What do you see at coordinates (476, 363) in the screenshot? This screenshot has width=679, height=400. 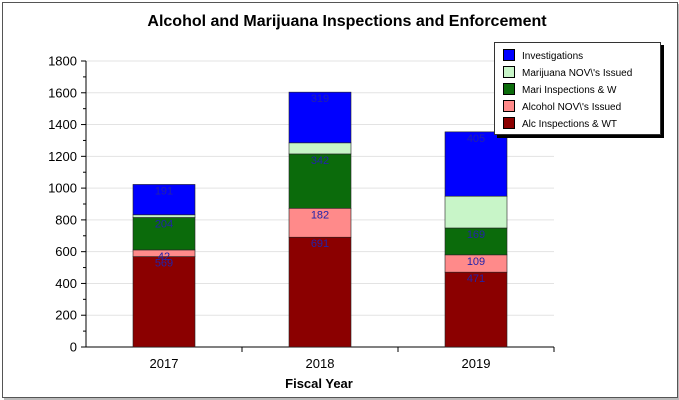 I see `x-tick-label: 2019` at bounding box center [476, 363].